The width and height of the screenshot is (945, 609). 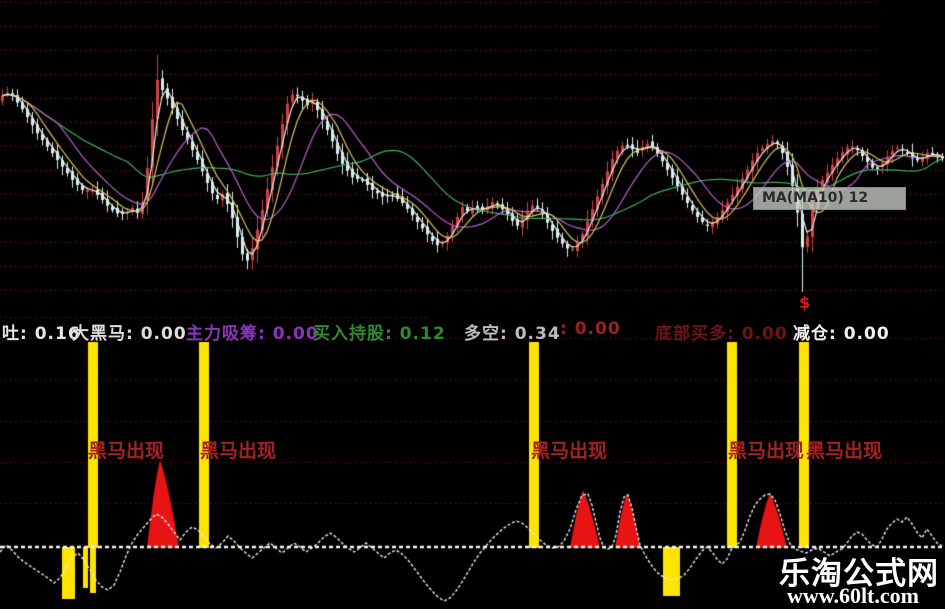 I want to click on indicator-label-tu: 吐: 0.16, so click(x=41, y=334).